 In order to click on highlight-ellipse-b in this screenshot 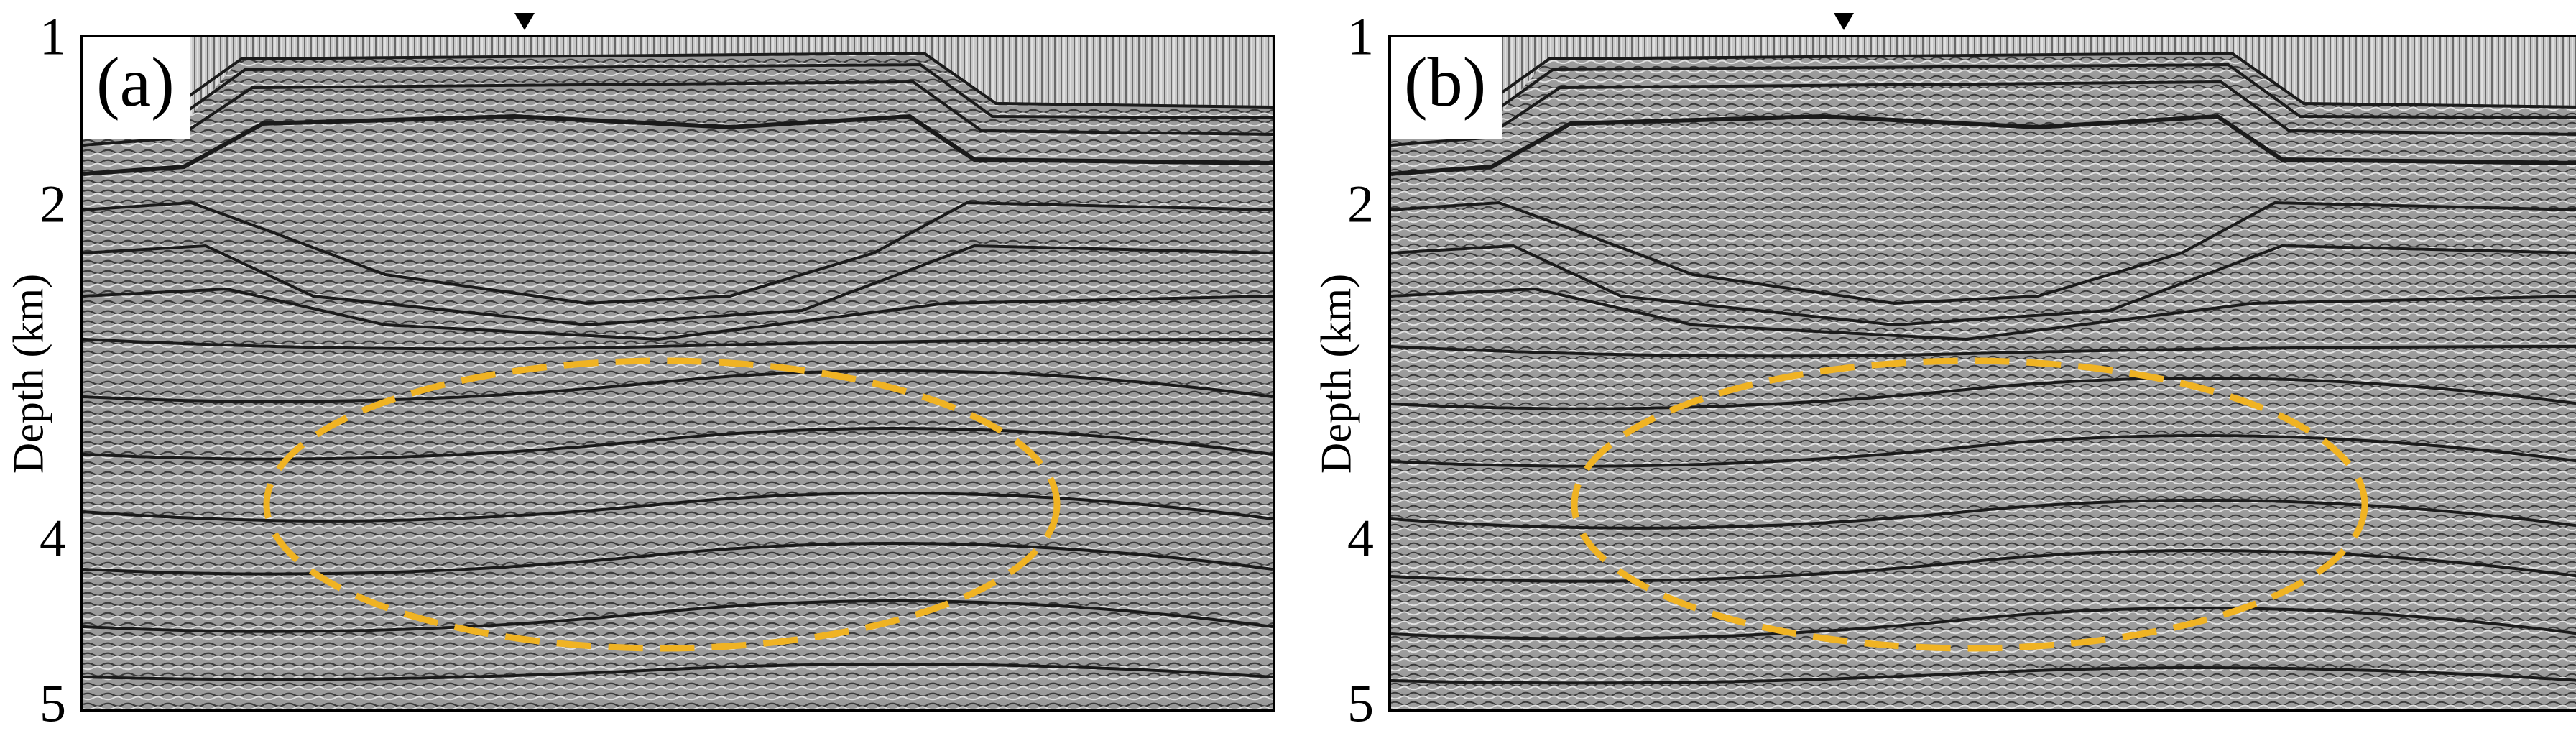, I will do `click(1970, 504)`.